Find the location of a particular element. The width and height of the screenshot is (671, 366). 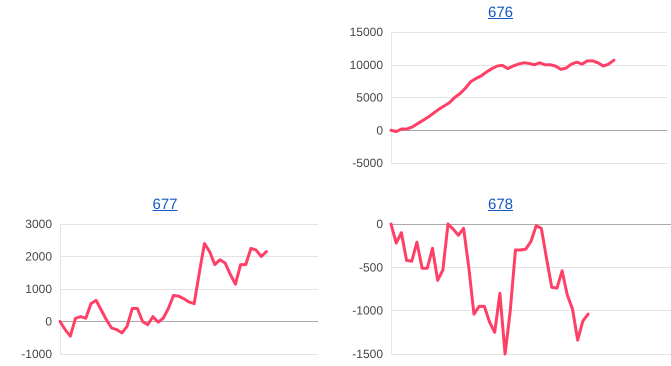

y-tick-label: 1000 is located at coordinates (38, 289).